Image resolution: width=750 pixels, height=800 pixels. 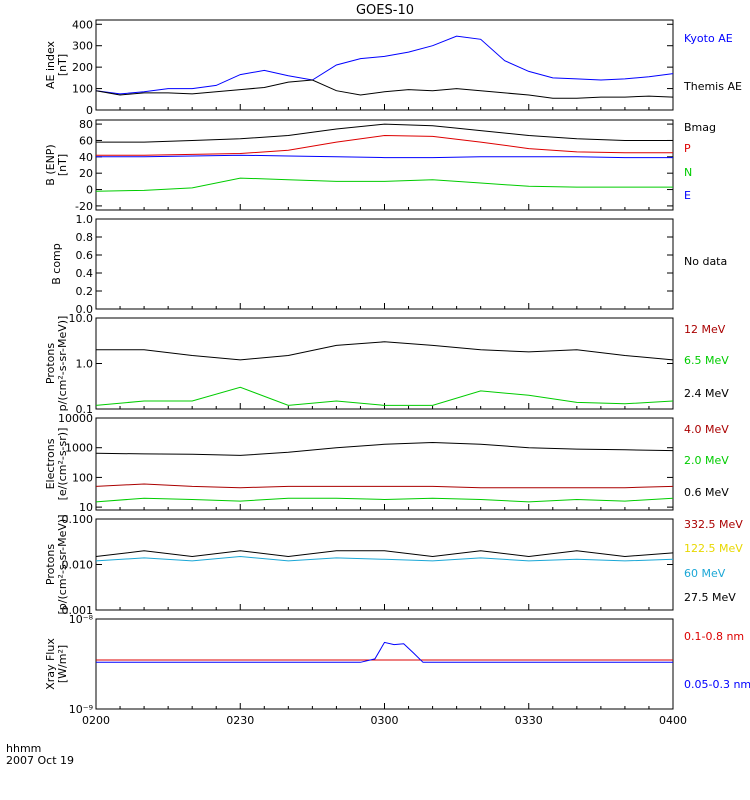 I want to click on series-line-e, so click(x=384, y=156).